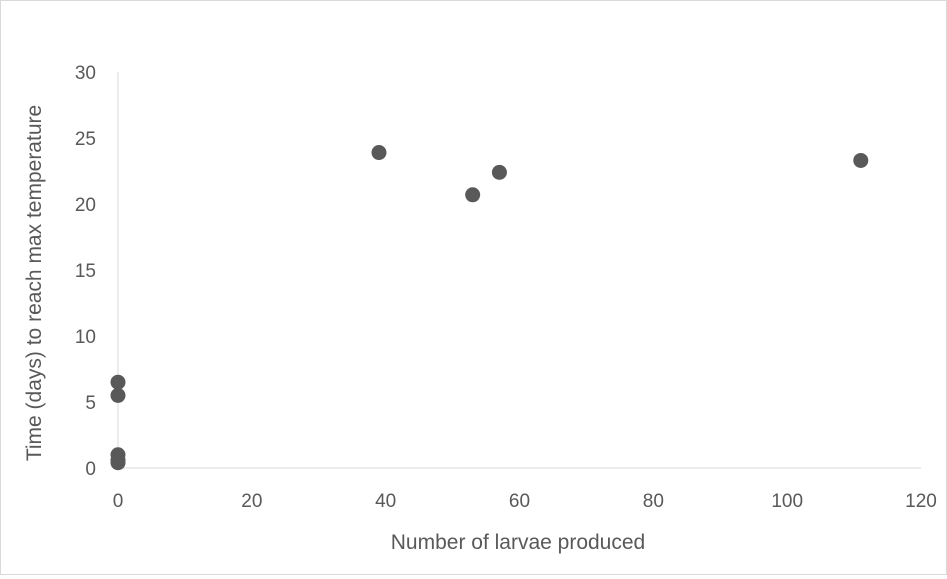  What do you see at coordinates (90, 403) in the screenshot?
I see `y-tick-label: 5` at bounding box center [90, 403].